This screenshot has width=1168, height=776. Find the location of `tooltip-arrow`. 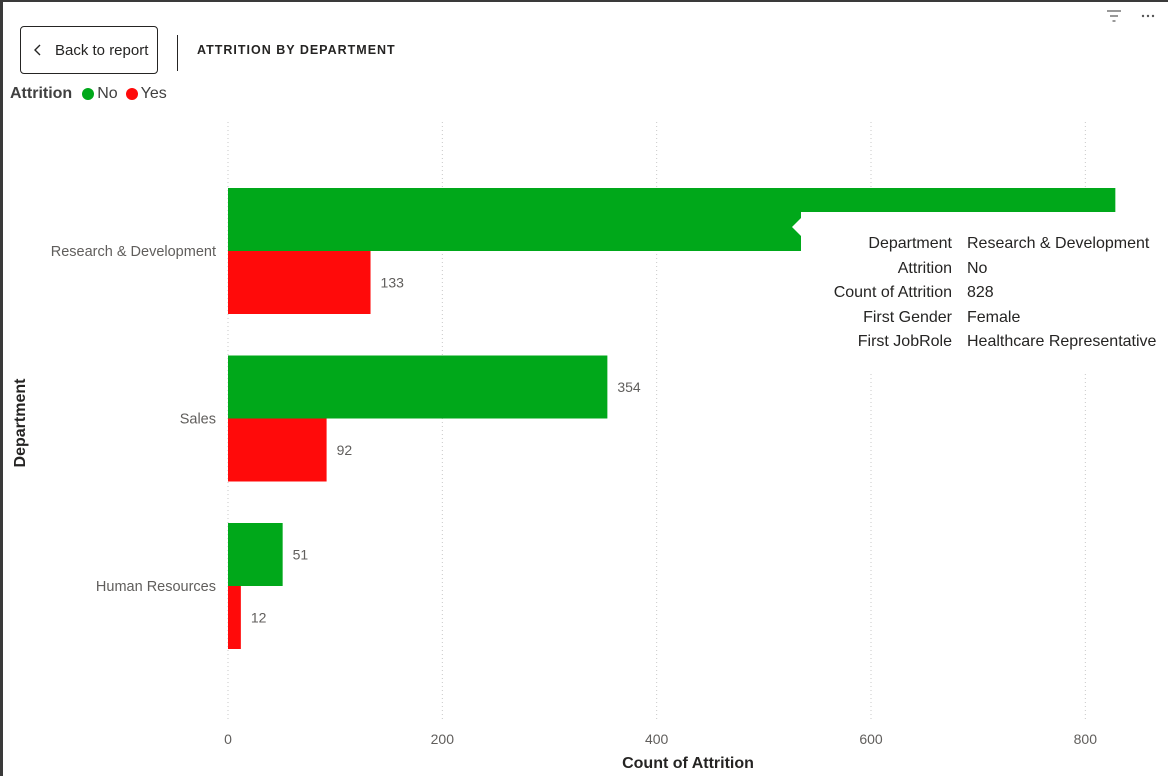

tooltip-arrow is located at coordinates (796, 227).